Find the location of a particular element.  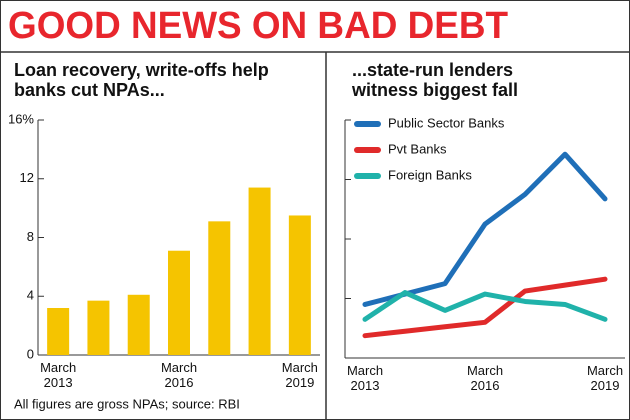

legend-label: Foreign Banks is located at coordinates (430, 174).